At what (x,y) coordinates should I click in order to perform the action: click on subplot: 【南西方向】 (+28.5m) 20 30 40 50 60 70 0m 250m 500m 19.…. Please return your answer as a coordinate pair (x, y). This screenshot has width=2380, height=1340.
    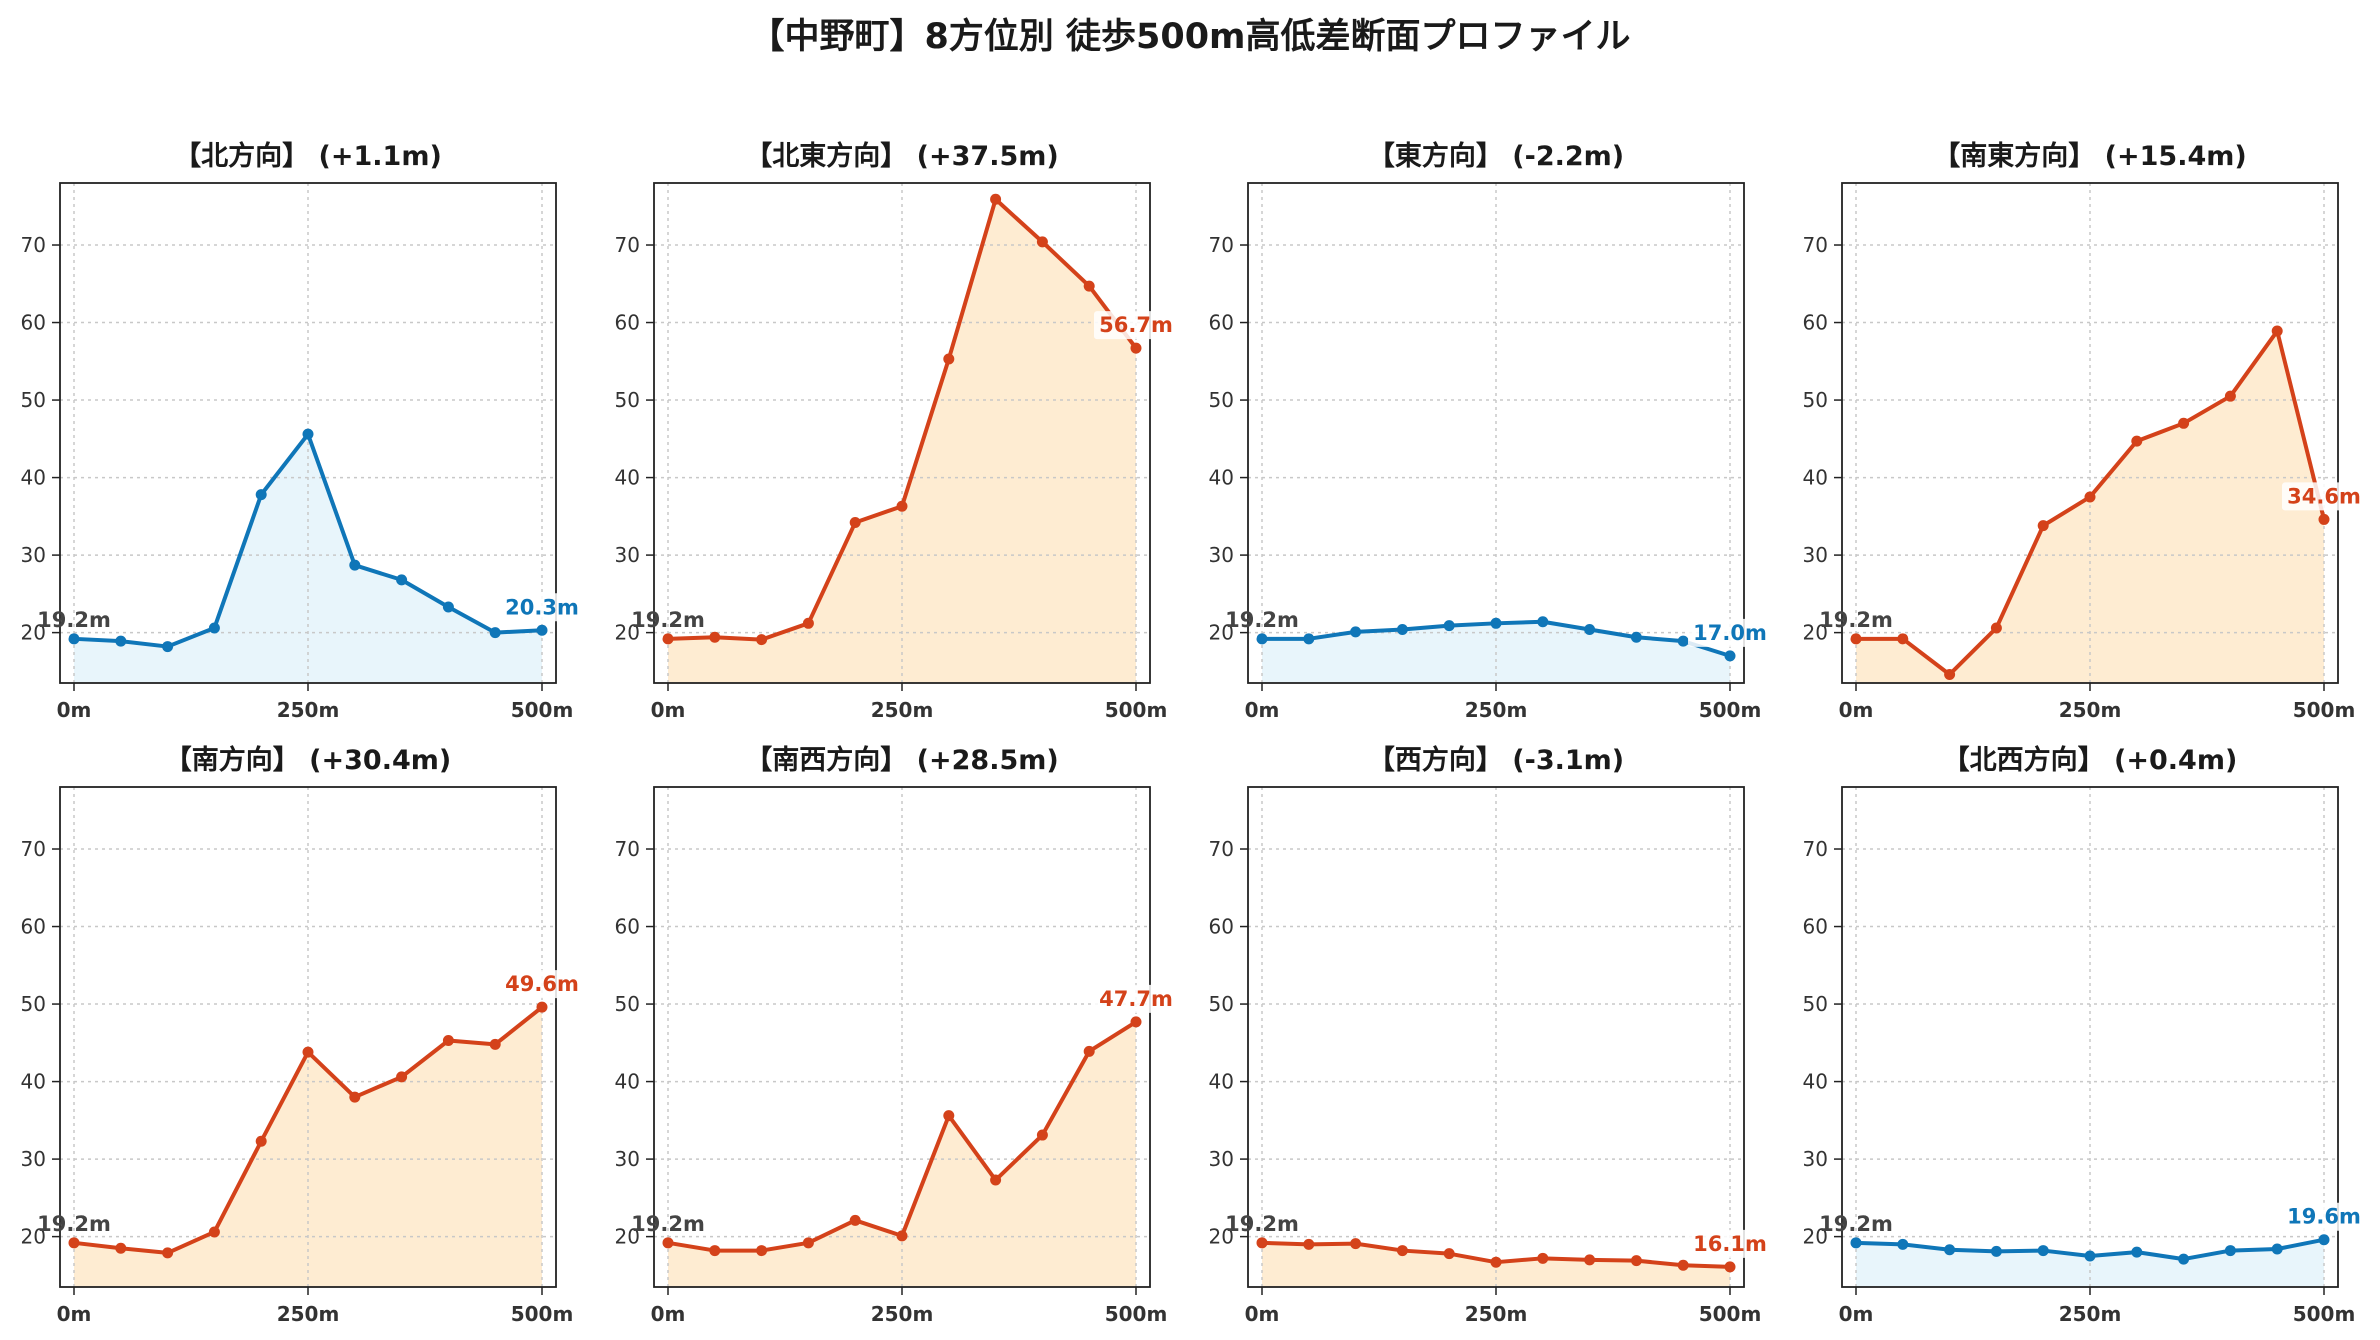
    Looking at the image, I should click on (896, 1035).